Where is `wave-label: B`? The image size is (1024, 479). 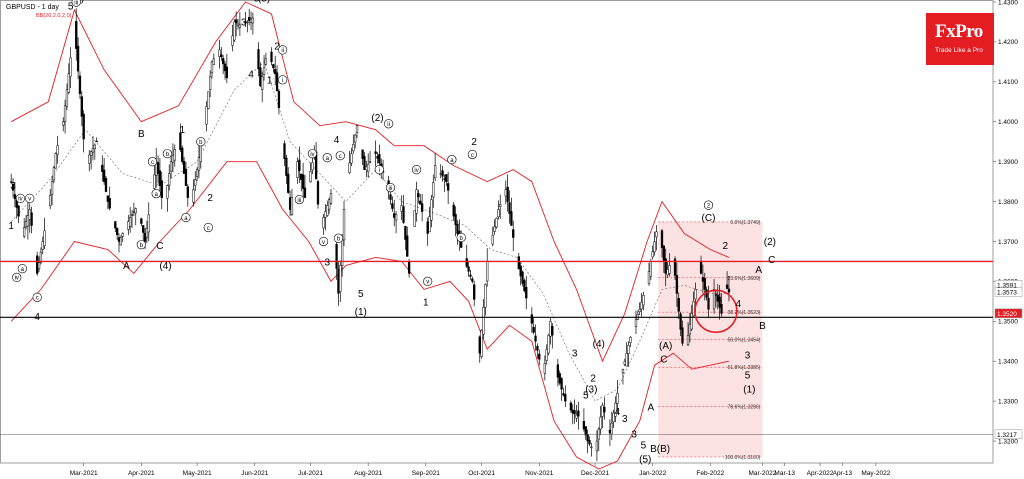 wave-label: B is located at coordinates (141, 134).